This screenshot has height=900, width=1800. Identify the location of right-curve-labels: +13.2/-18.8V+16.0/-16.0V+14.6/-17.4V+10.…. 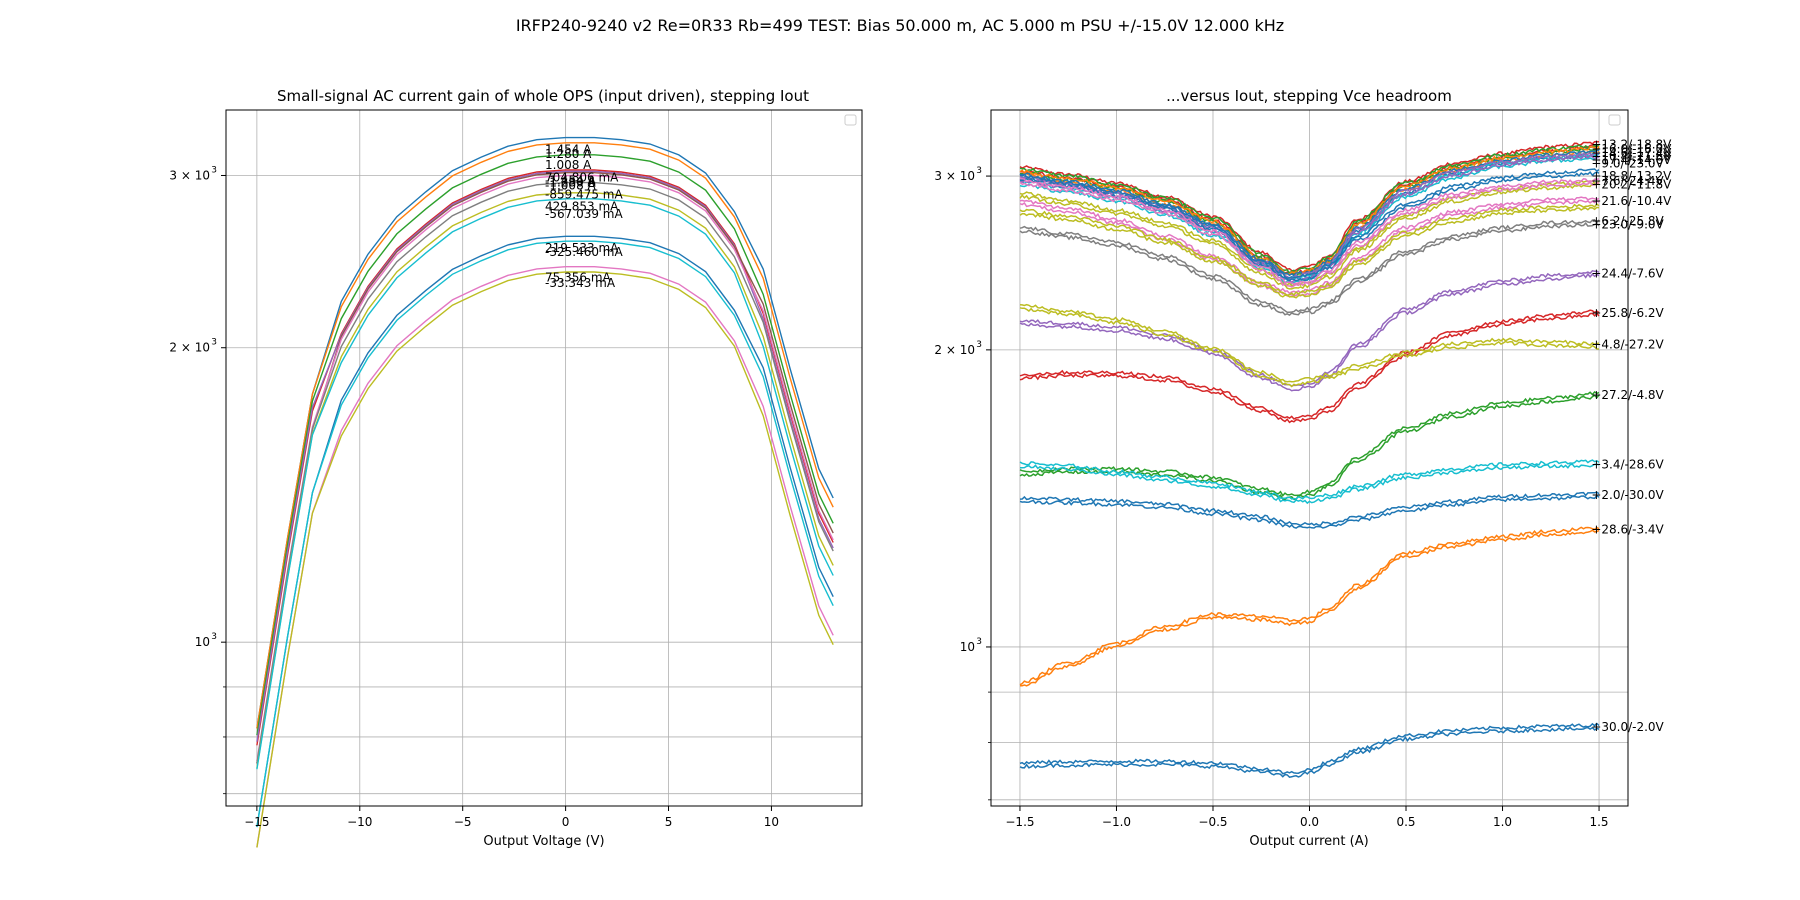
(1631, 435).